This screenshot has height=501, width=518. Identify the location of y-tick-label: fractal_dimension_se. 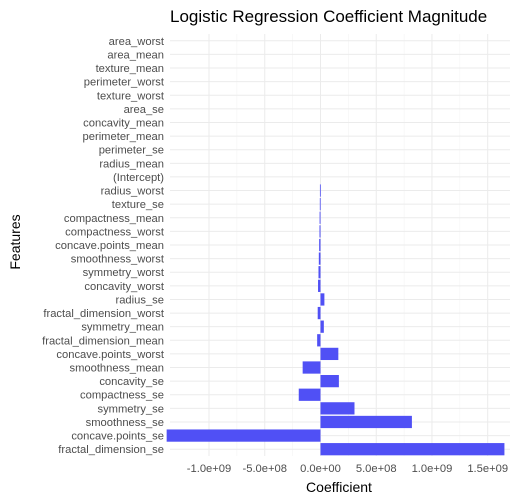
(111, 450).